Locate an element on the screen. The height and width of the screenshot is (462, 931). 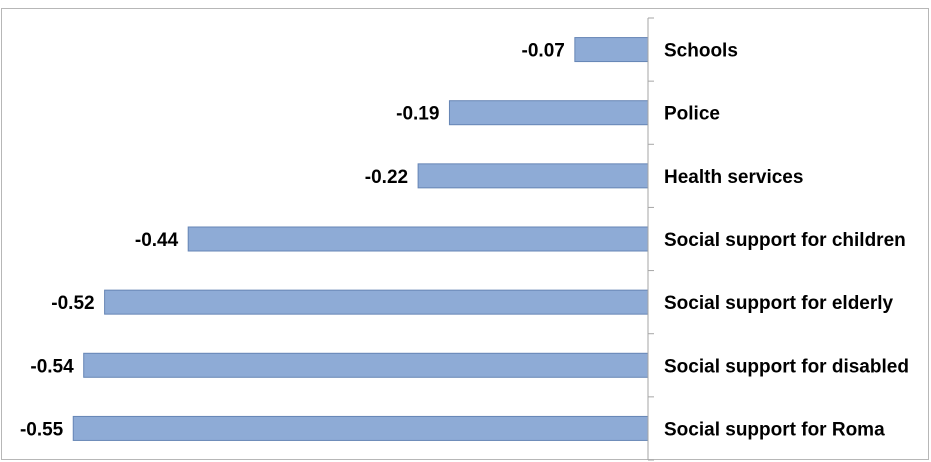
data-label: -0.44 is located at coordinates (157, 240).